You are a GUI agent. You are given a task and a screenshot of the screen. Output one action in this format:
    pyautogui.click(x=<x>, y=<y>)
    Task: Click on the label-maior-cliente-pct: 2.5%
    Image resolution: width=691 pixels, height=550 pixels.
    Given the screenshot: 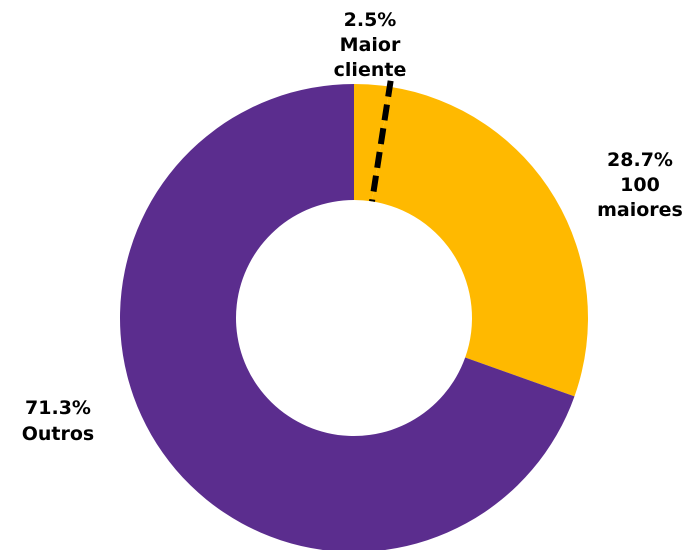 What is the action you would take?
    pyautogui.click(x=370, y=20)
    